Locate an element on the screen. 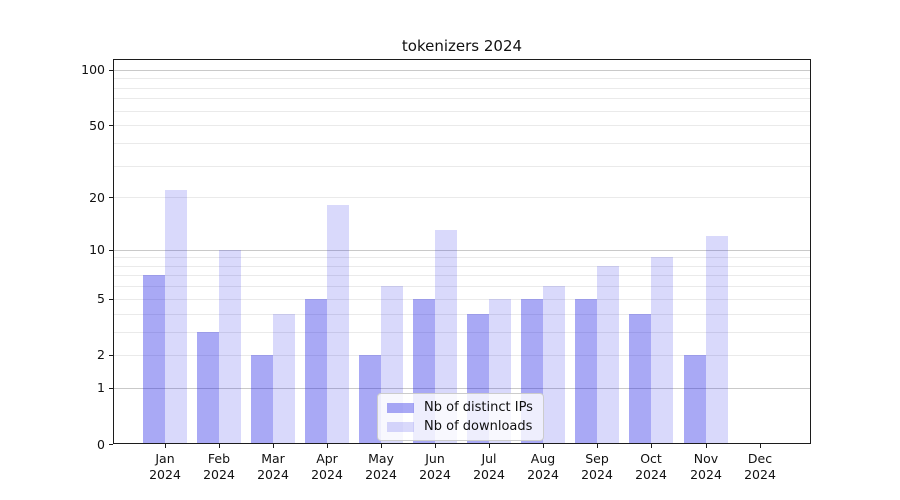 The image size is (900, 500). bar-downloads-jan is located at coordinates (176, 317).